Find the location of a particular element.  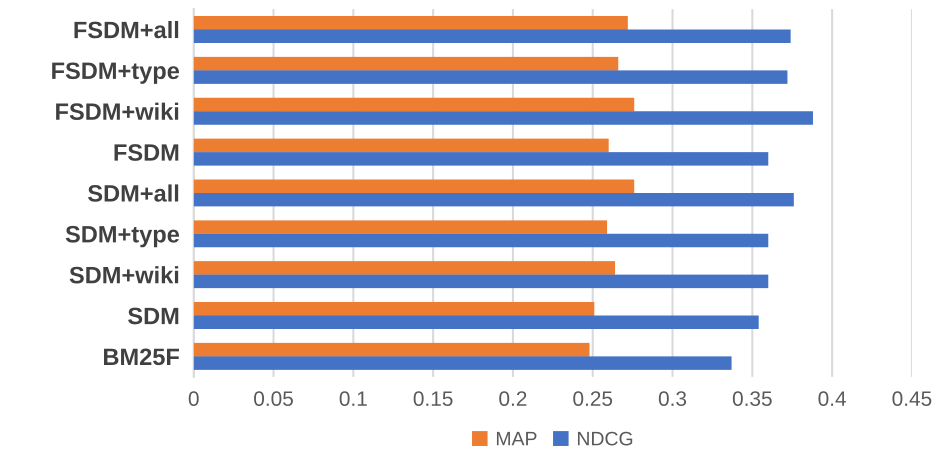

legend-label: MAP is located at coordinates (516, 439).